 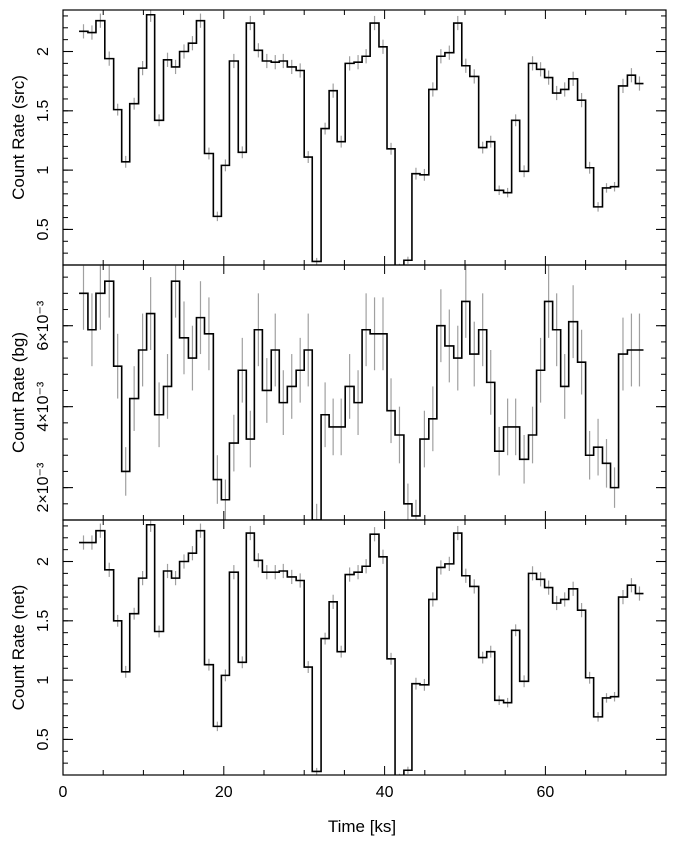 What do you see at coordinates (362, 826) in the screenshot?
I see `x-axis-label: Time [ks]` at bounding box center [362, 826].